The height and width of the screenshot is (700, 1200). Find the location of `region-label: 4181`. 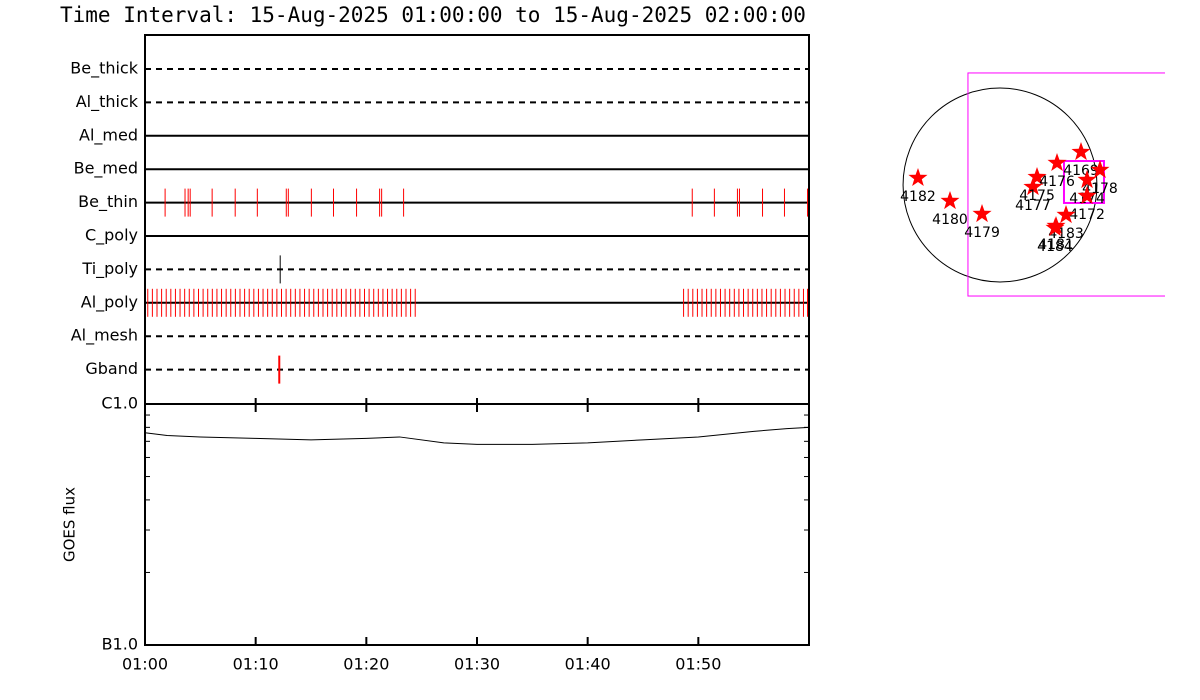

region-label: 4181 is located at coordinates (1056, 245).